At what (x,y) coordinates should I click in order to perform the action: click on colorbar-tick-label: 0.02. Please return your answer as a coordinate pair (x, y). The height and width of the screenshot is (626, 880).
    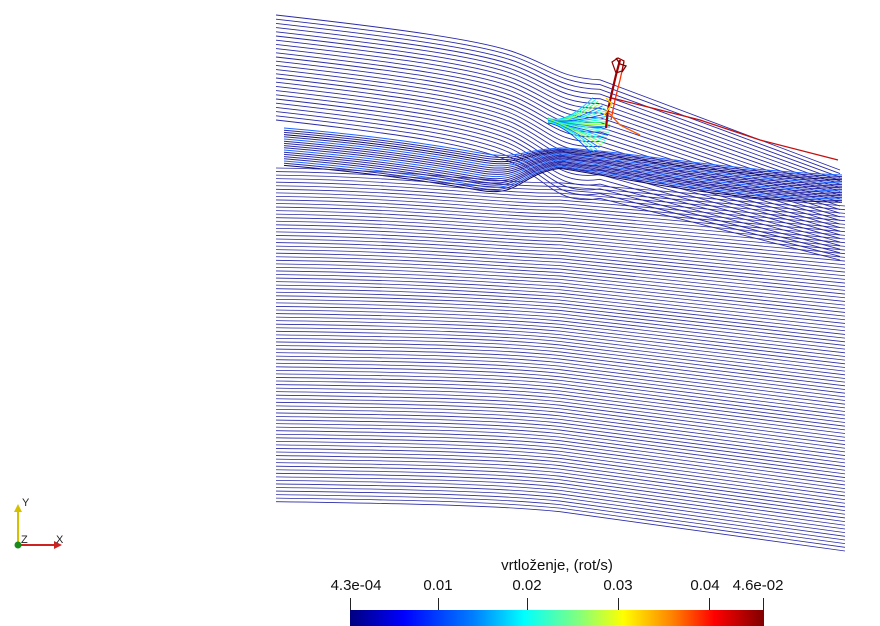
    Looking at the image, I should click on (527, 585).